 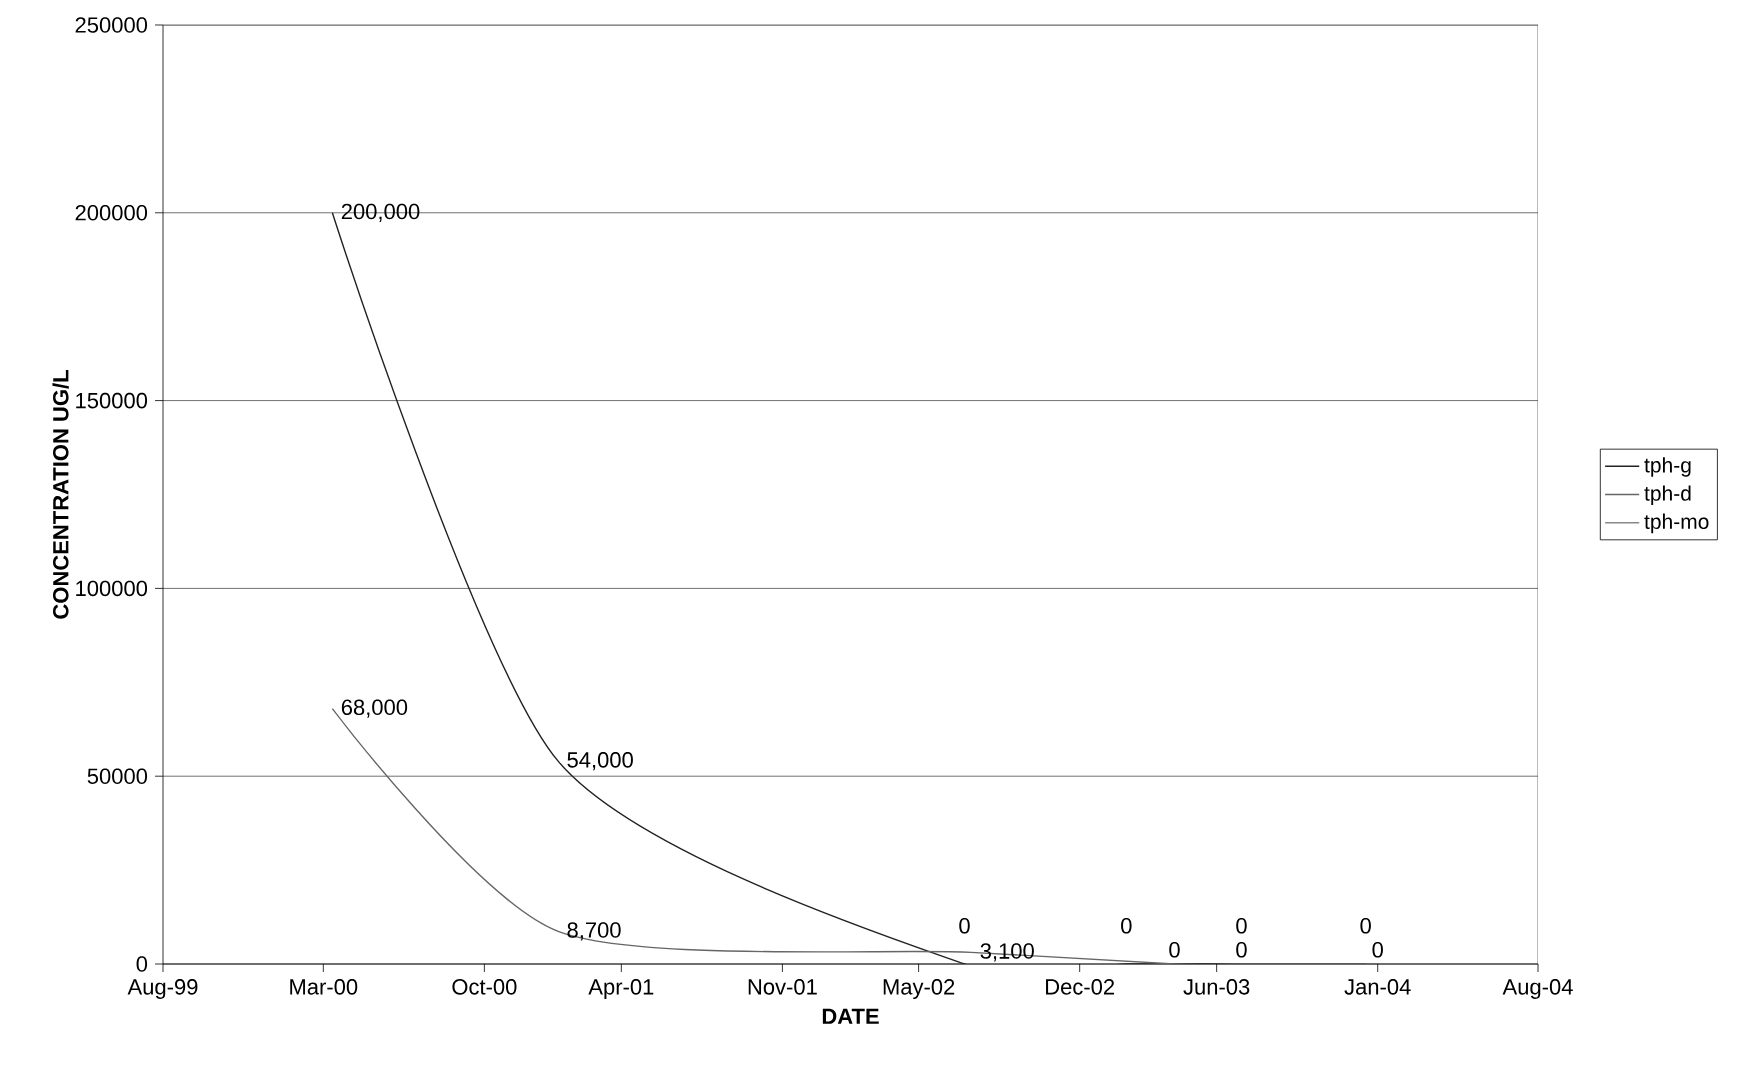 What do you see at coordinates (621, 989) in the screenshot?
I see `x-tick-label: Apr-01` at bounding box center [621, 989].